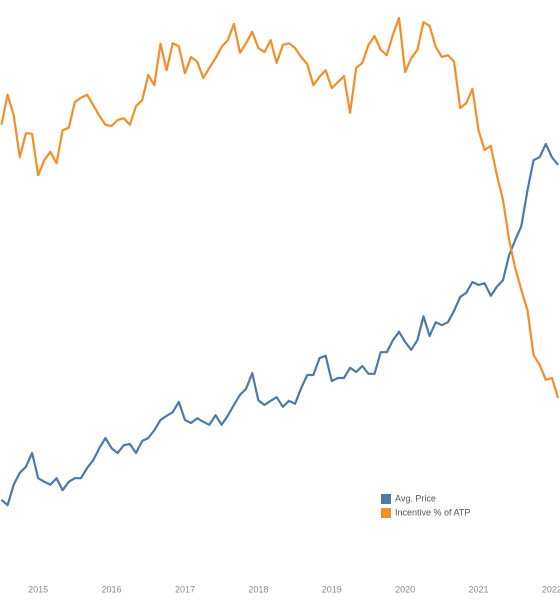 This screenshot has height=600, width=560. Describe the element at coordinates (258, 589) in the screenshot. I see `x-tick-label: 2018` at that location.